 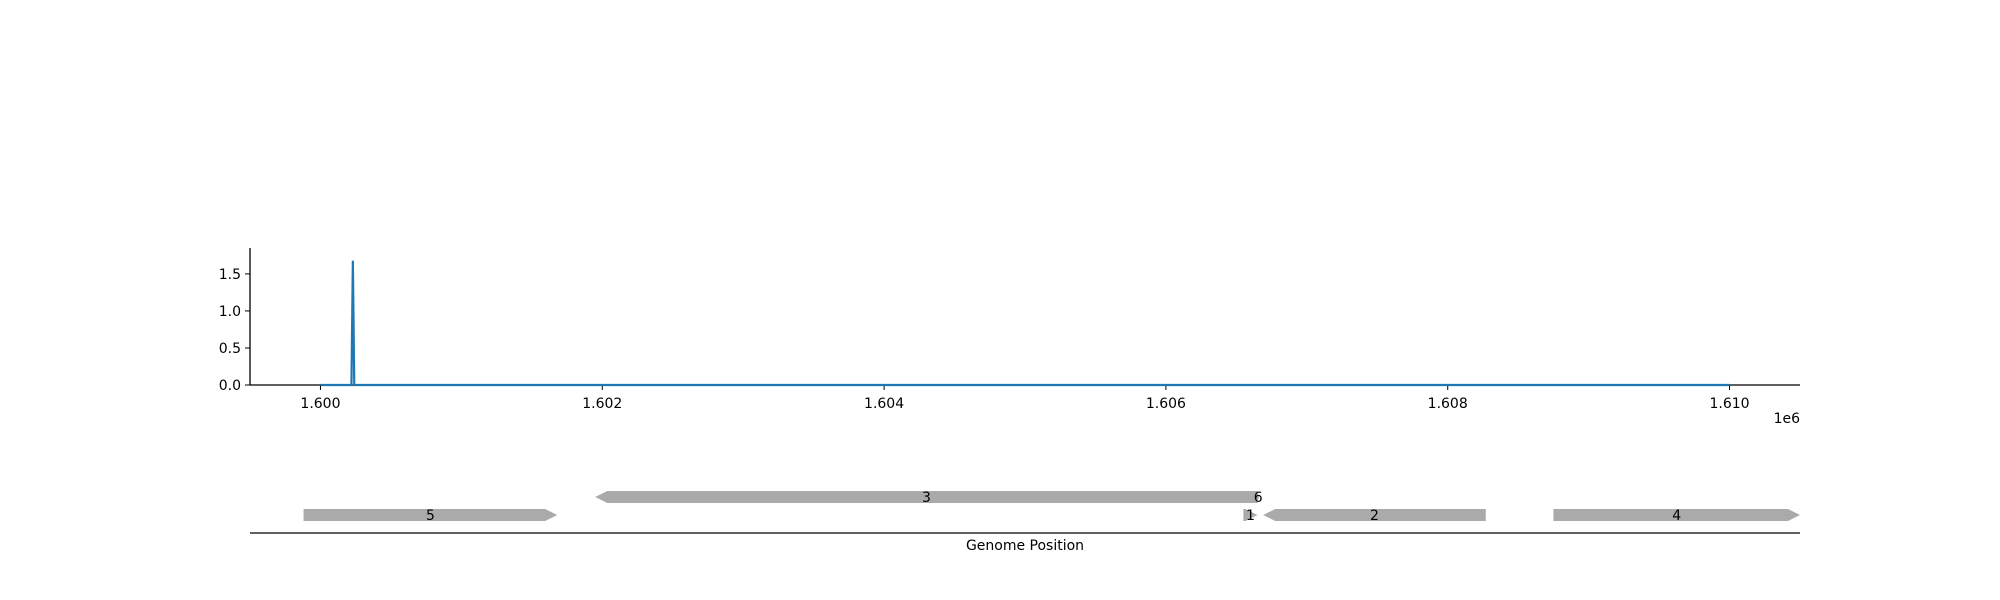 I want to click on y-tick-label: 0.0, so click(x=230, y=386).